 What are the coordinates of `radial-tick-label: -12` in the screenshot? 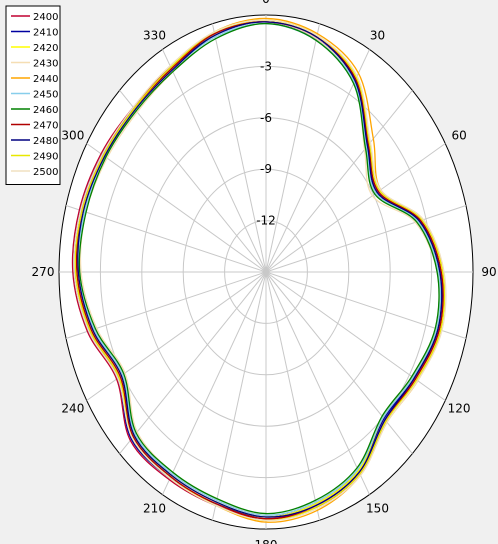 It's located at (266, 221).